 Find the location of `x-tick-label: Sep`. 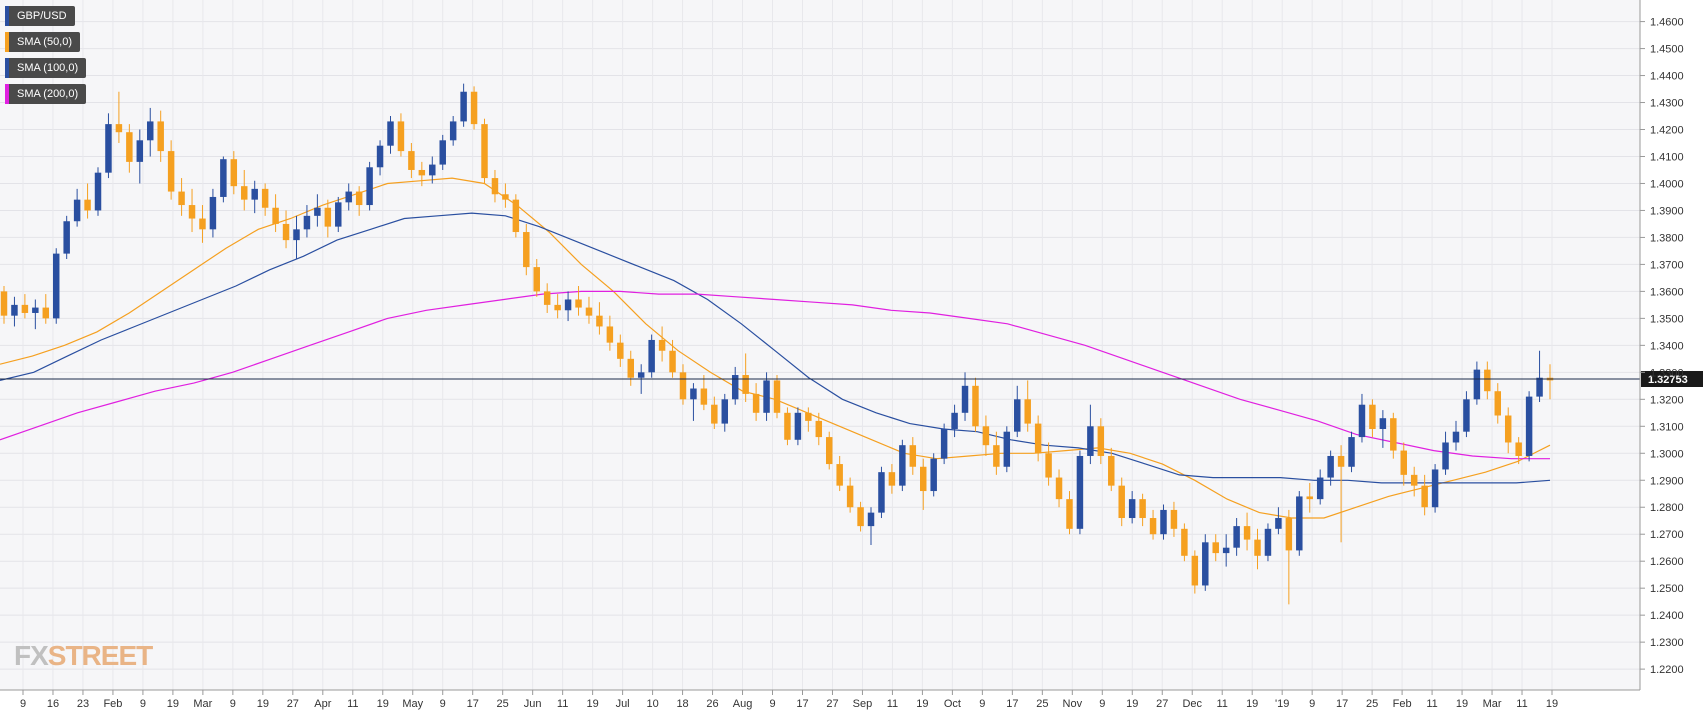

x-tick-label: Sep is located at coordinates (863, 704).